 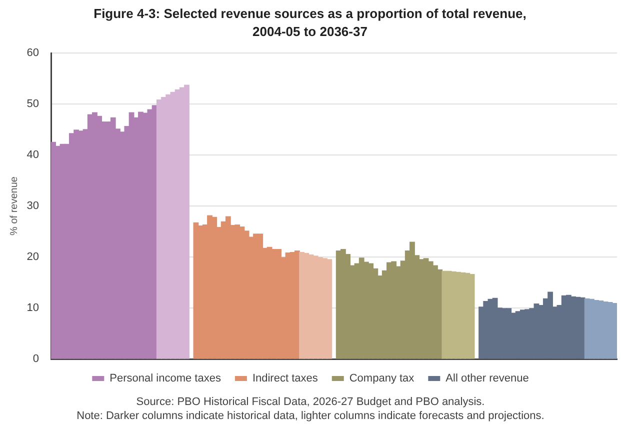 What do you see at coordinates (166, 378) in the screenshot?
I see `legend-label: Personal income taxes` at bounding box center [166, 378].